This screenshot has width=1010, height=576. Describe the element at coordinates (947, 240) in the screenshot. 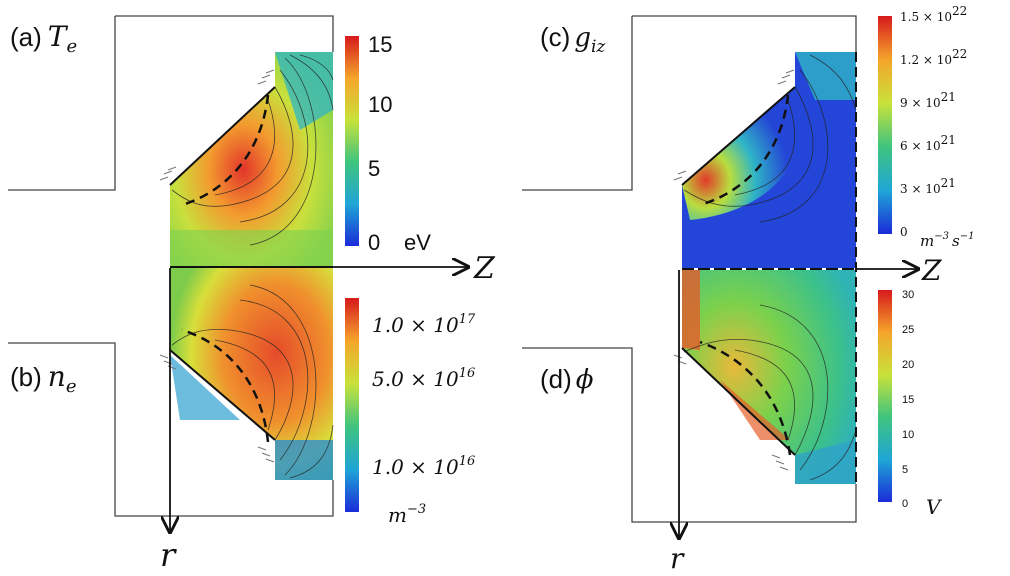

I see `colorbar-giz-unit: m−3 s−1` at that location.